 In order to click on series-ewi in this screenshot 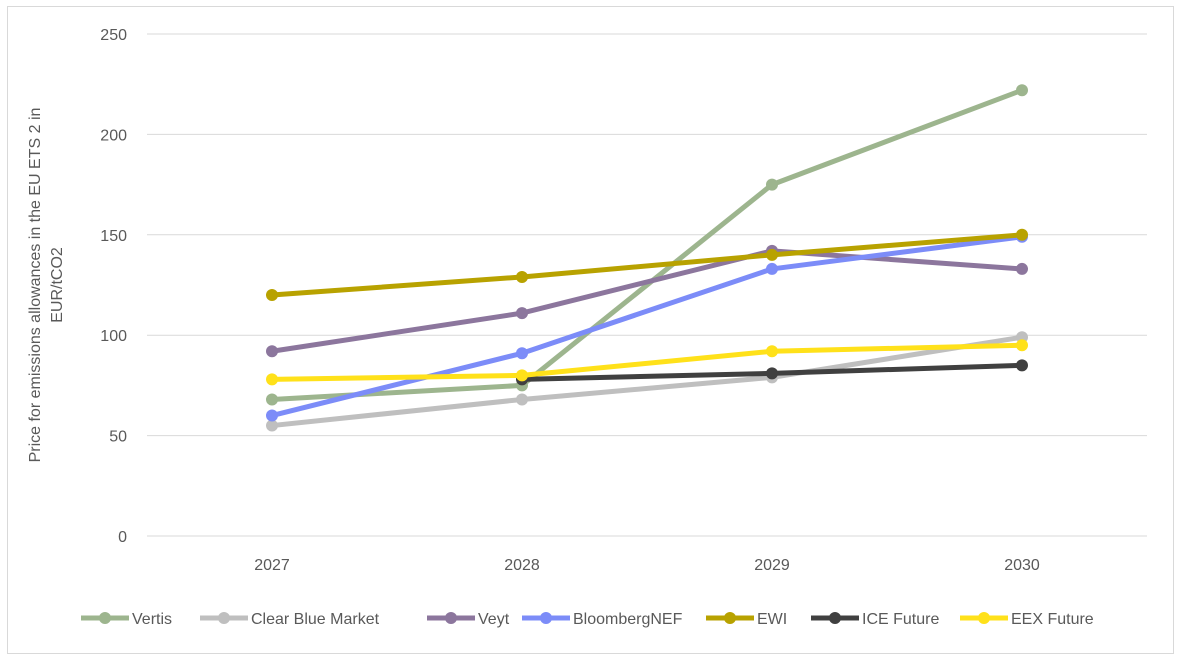, I will do `click(647, 265)`.